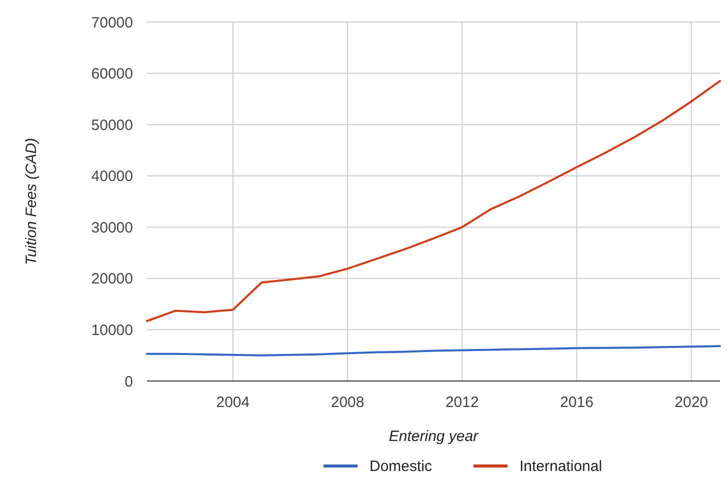 The height and width of the screenshot is (479, 728). Describe the element at coordinates (112, 227) in the screenshot. I see `y-tick-label: 30000` at that location.